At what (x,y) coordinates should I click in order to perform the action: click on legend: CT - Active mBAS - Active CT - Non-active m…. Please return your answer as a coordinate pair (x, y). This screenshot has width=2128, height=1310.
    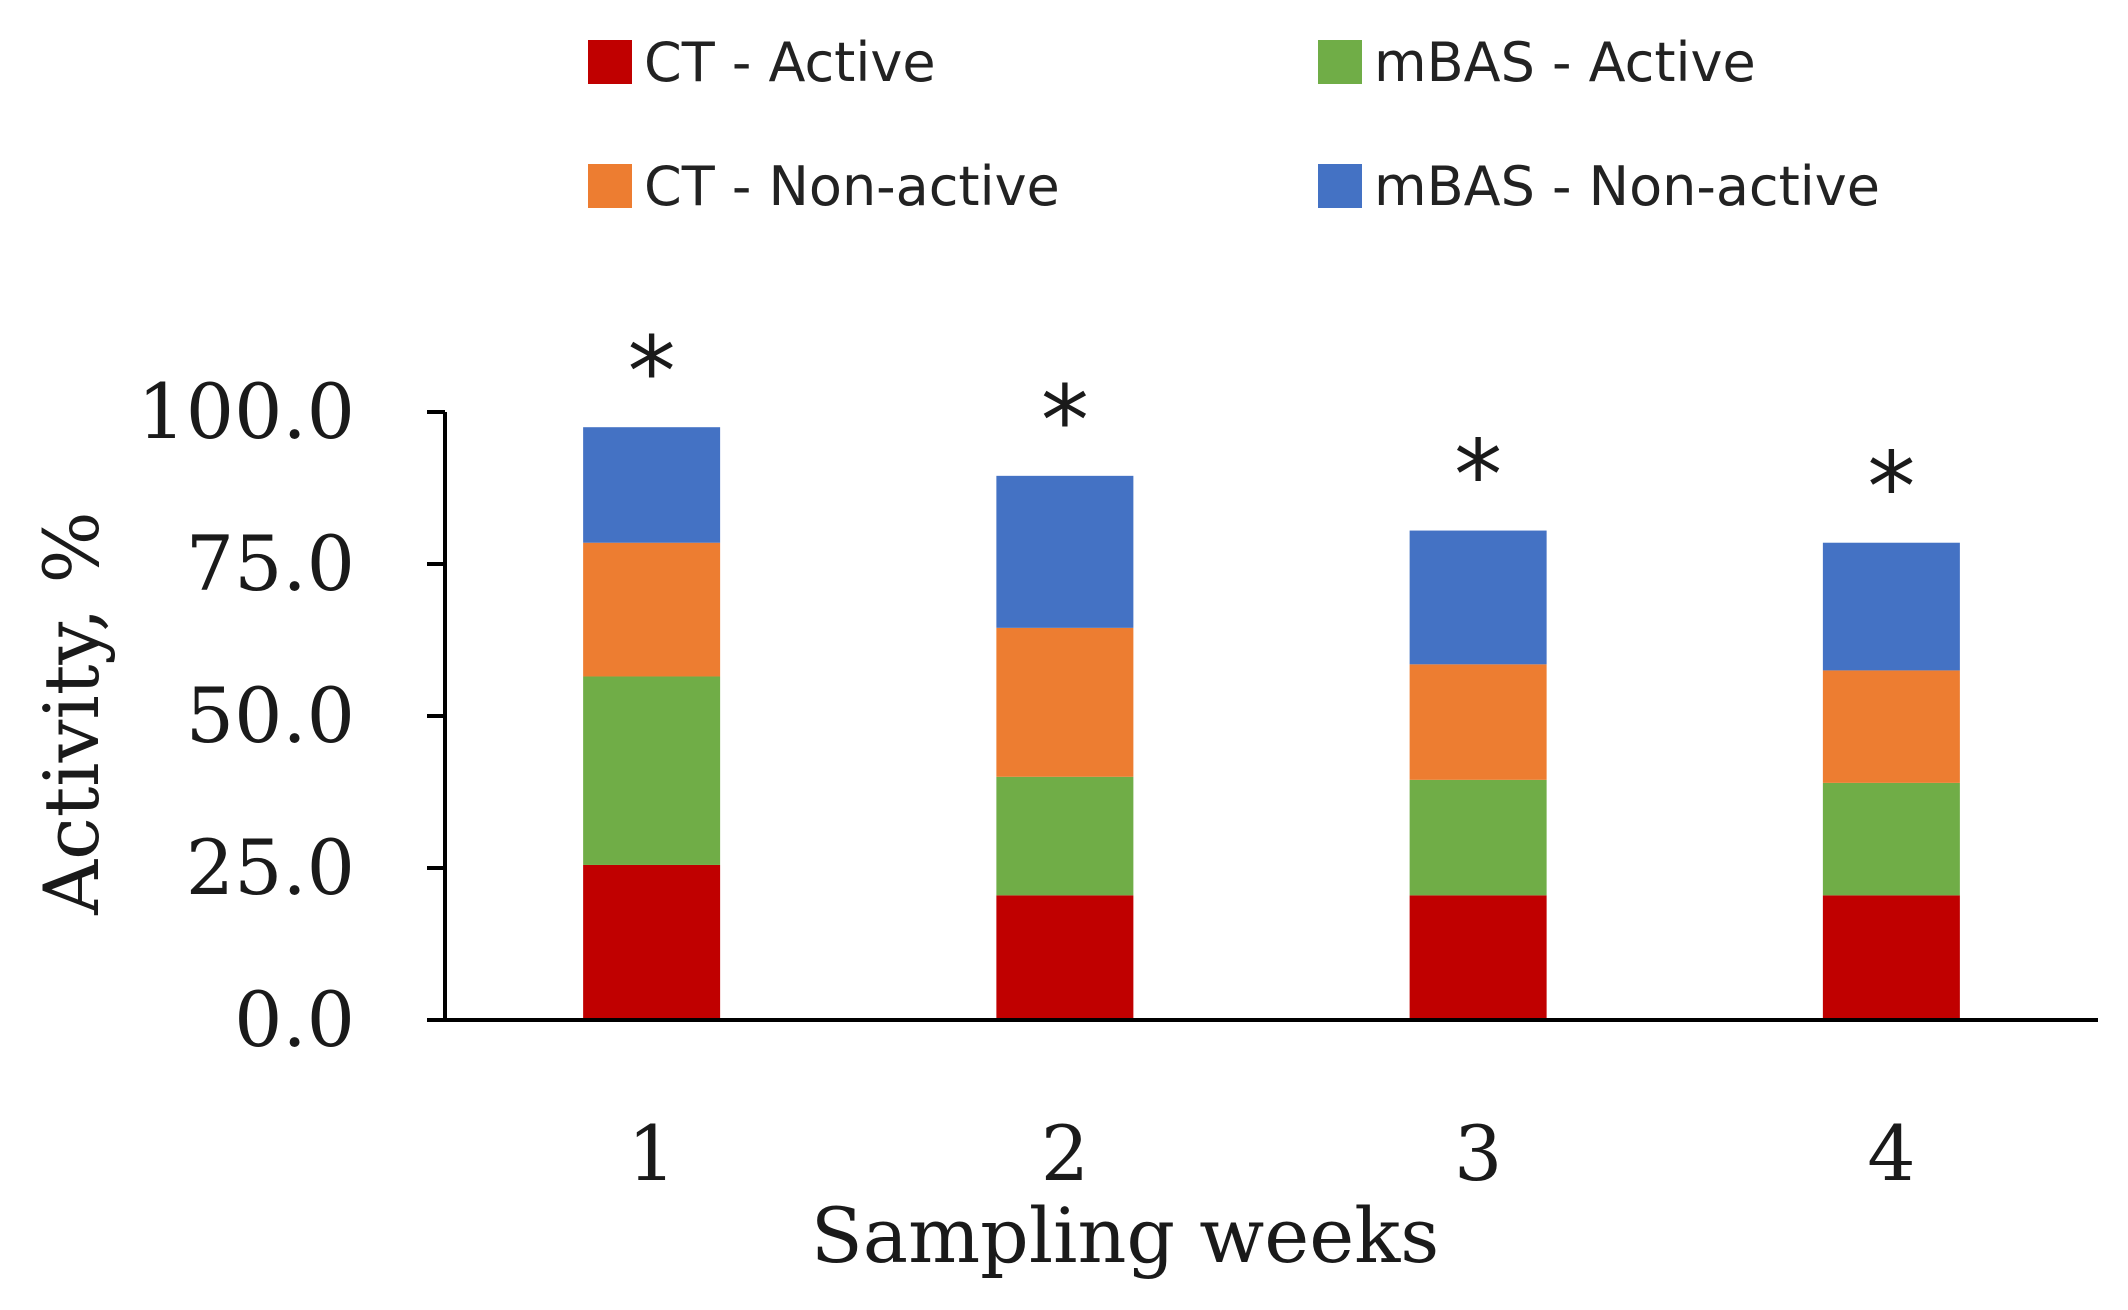
    Looking at the image, I should click on (1234, 124).